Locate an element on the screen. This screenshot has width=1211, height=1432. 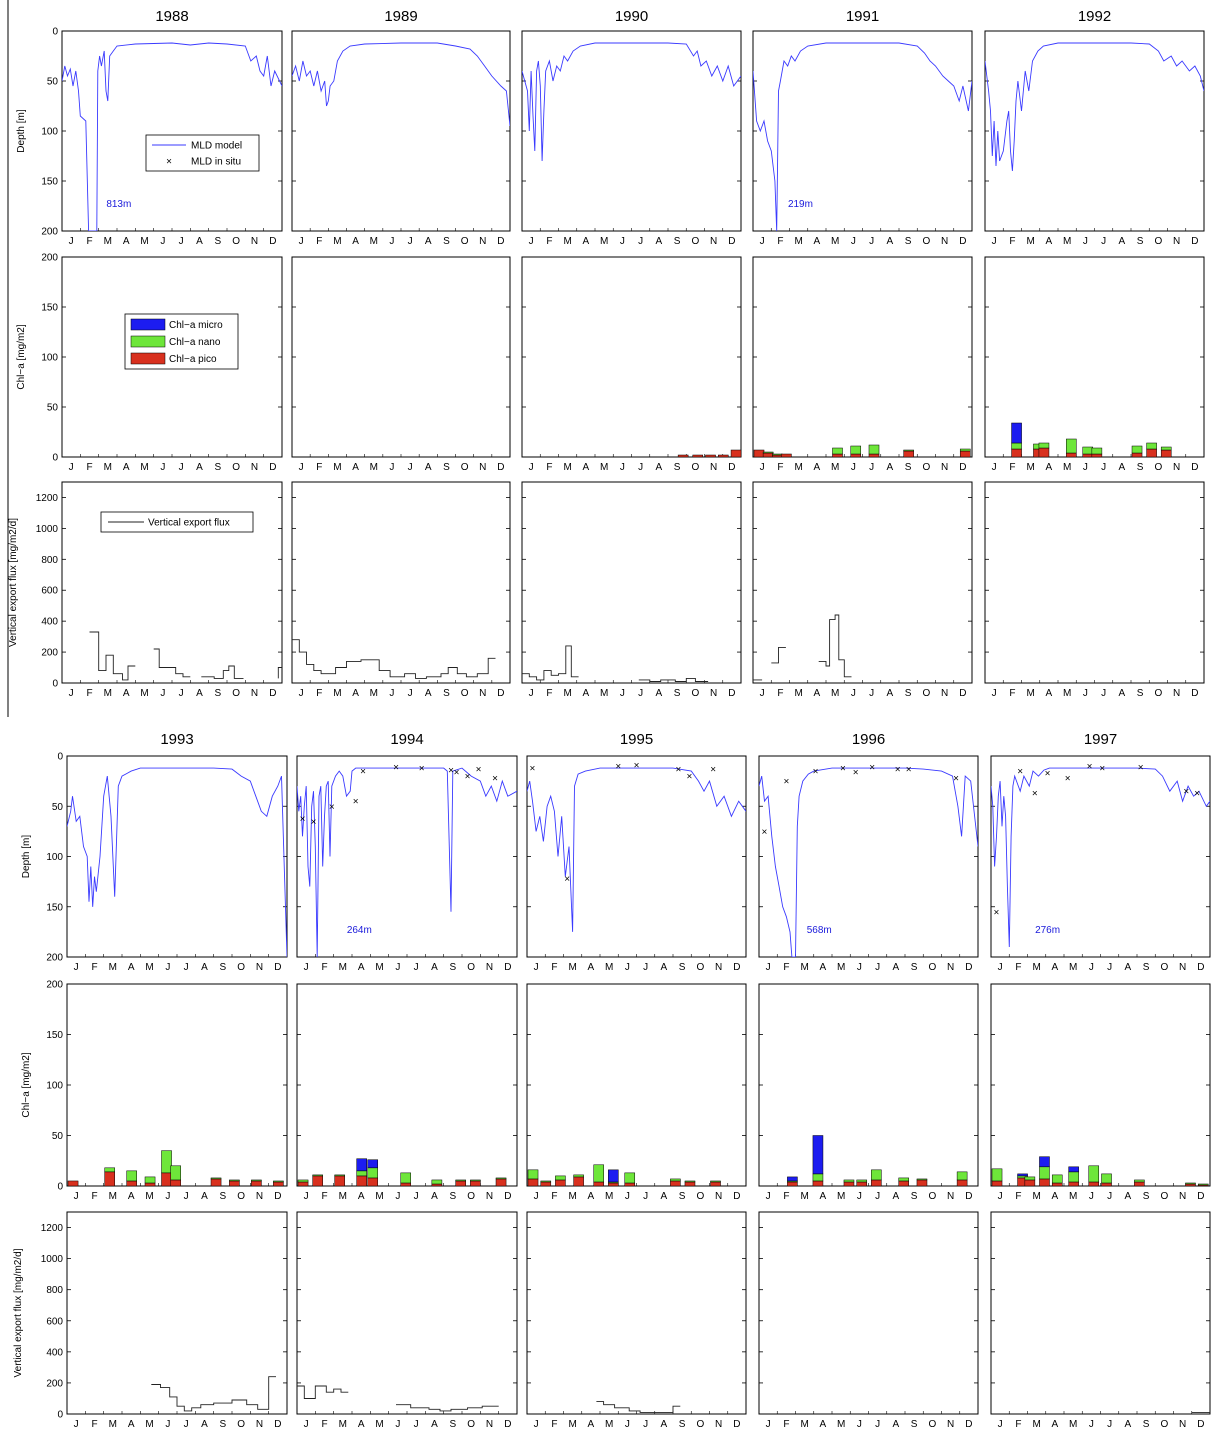
flux-legend-label: Vertical export flux is located at coordinates (189, 523).